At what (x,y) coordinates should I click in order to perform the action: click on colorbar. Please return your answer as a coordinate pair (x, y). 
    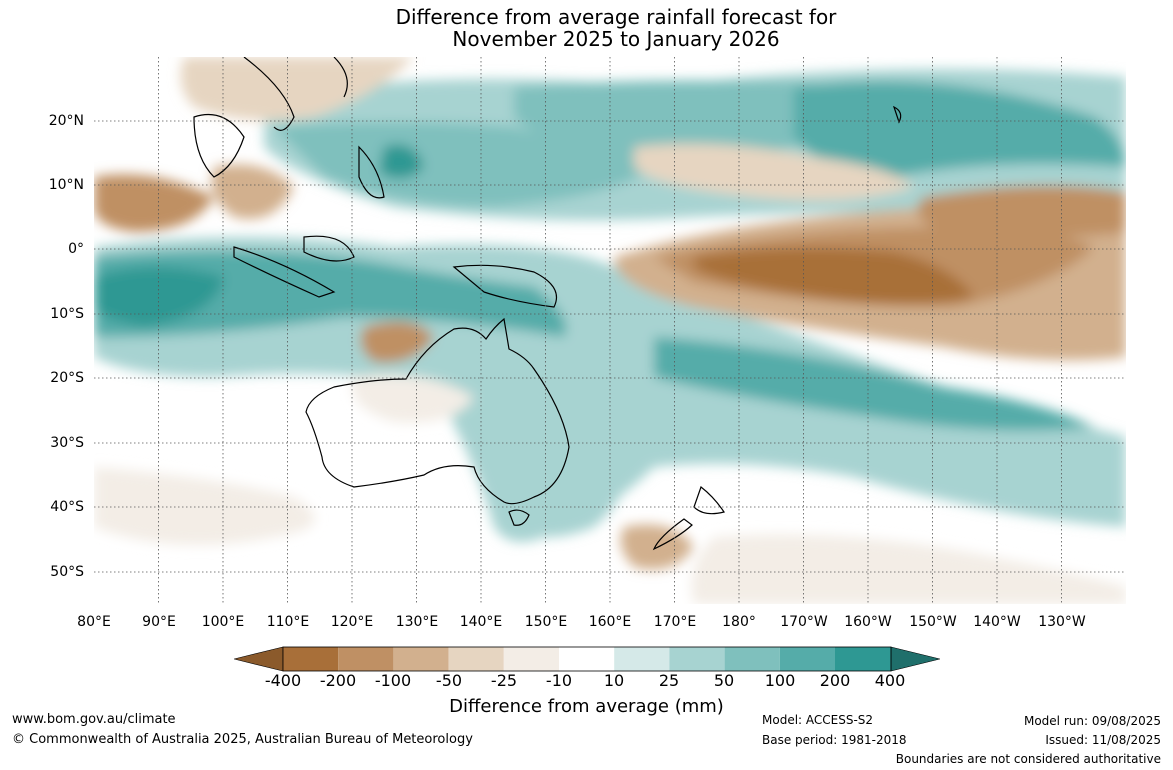
    Looking at the image, I should click on (587, 659).